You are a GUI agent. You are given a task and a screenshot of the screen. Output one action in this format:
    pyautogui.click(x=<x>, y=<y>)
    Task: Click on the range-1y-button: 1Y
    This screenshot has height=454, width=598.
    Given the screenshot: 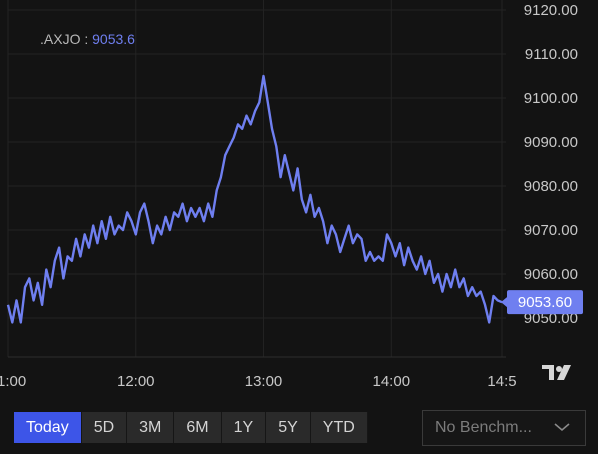 What is the action you would take?
    pyautogui.click(x=244, y=427)
    